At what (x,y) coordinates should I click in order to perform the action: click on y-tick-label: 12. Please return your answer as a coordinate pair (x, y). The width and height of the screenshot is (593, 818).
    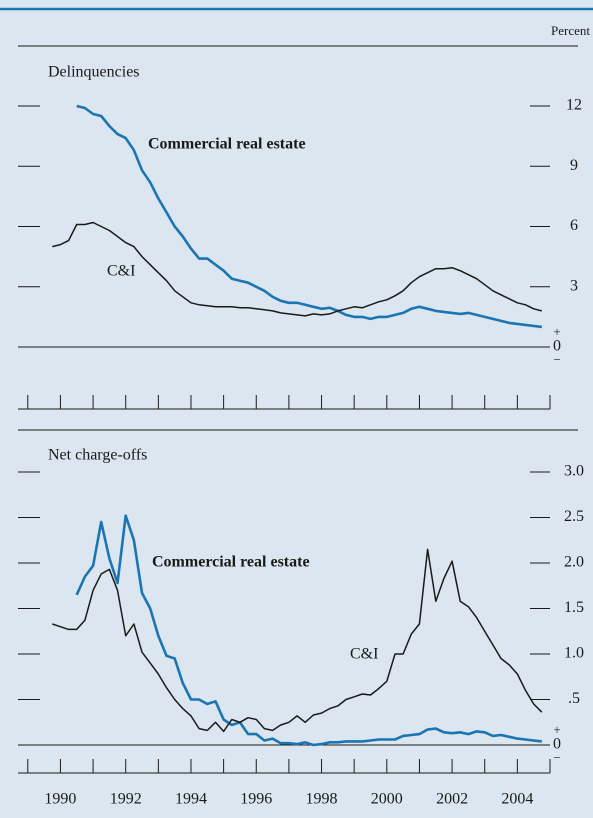
    Looking at the image, I should click on (574, 105).